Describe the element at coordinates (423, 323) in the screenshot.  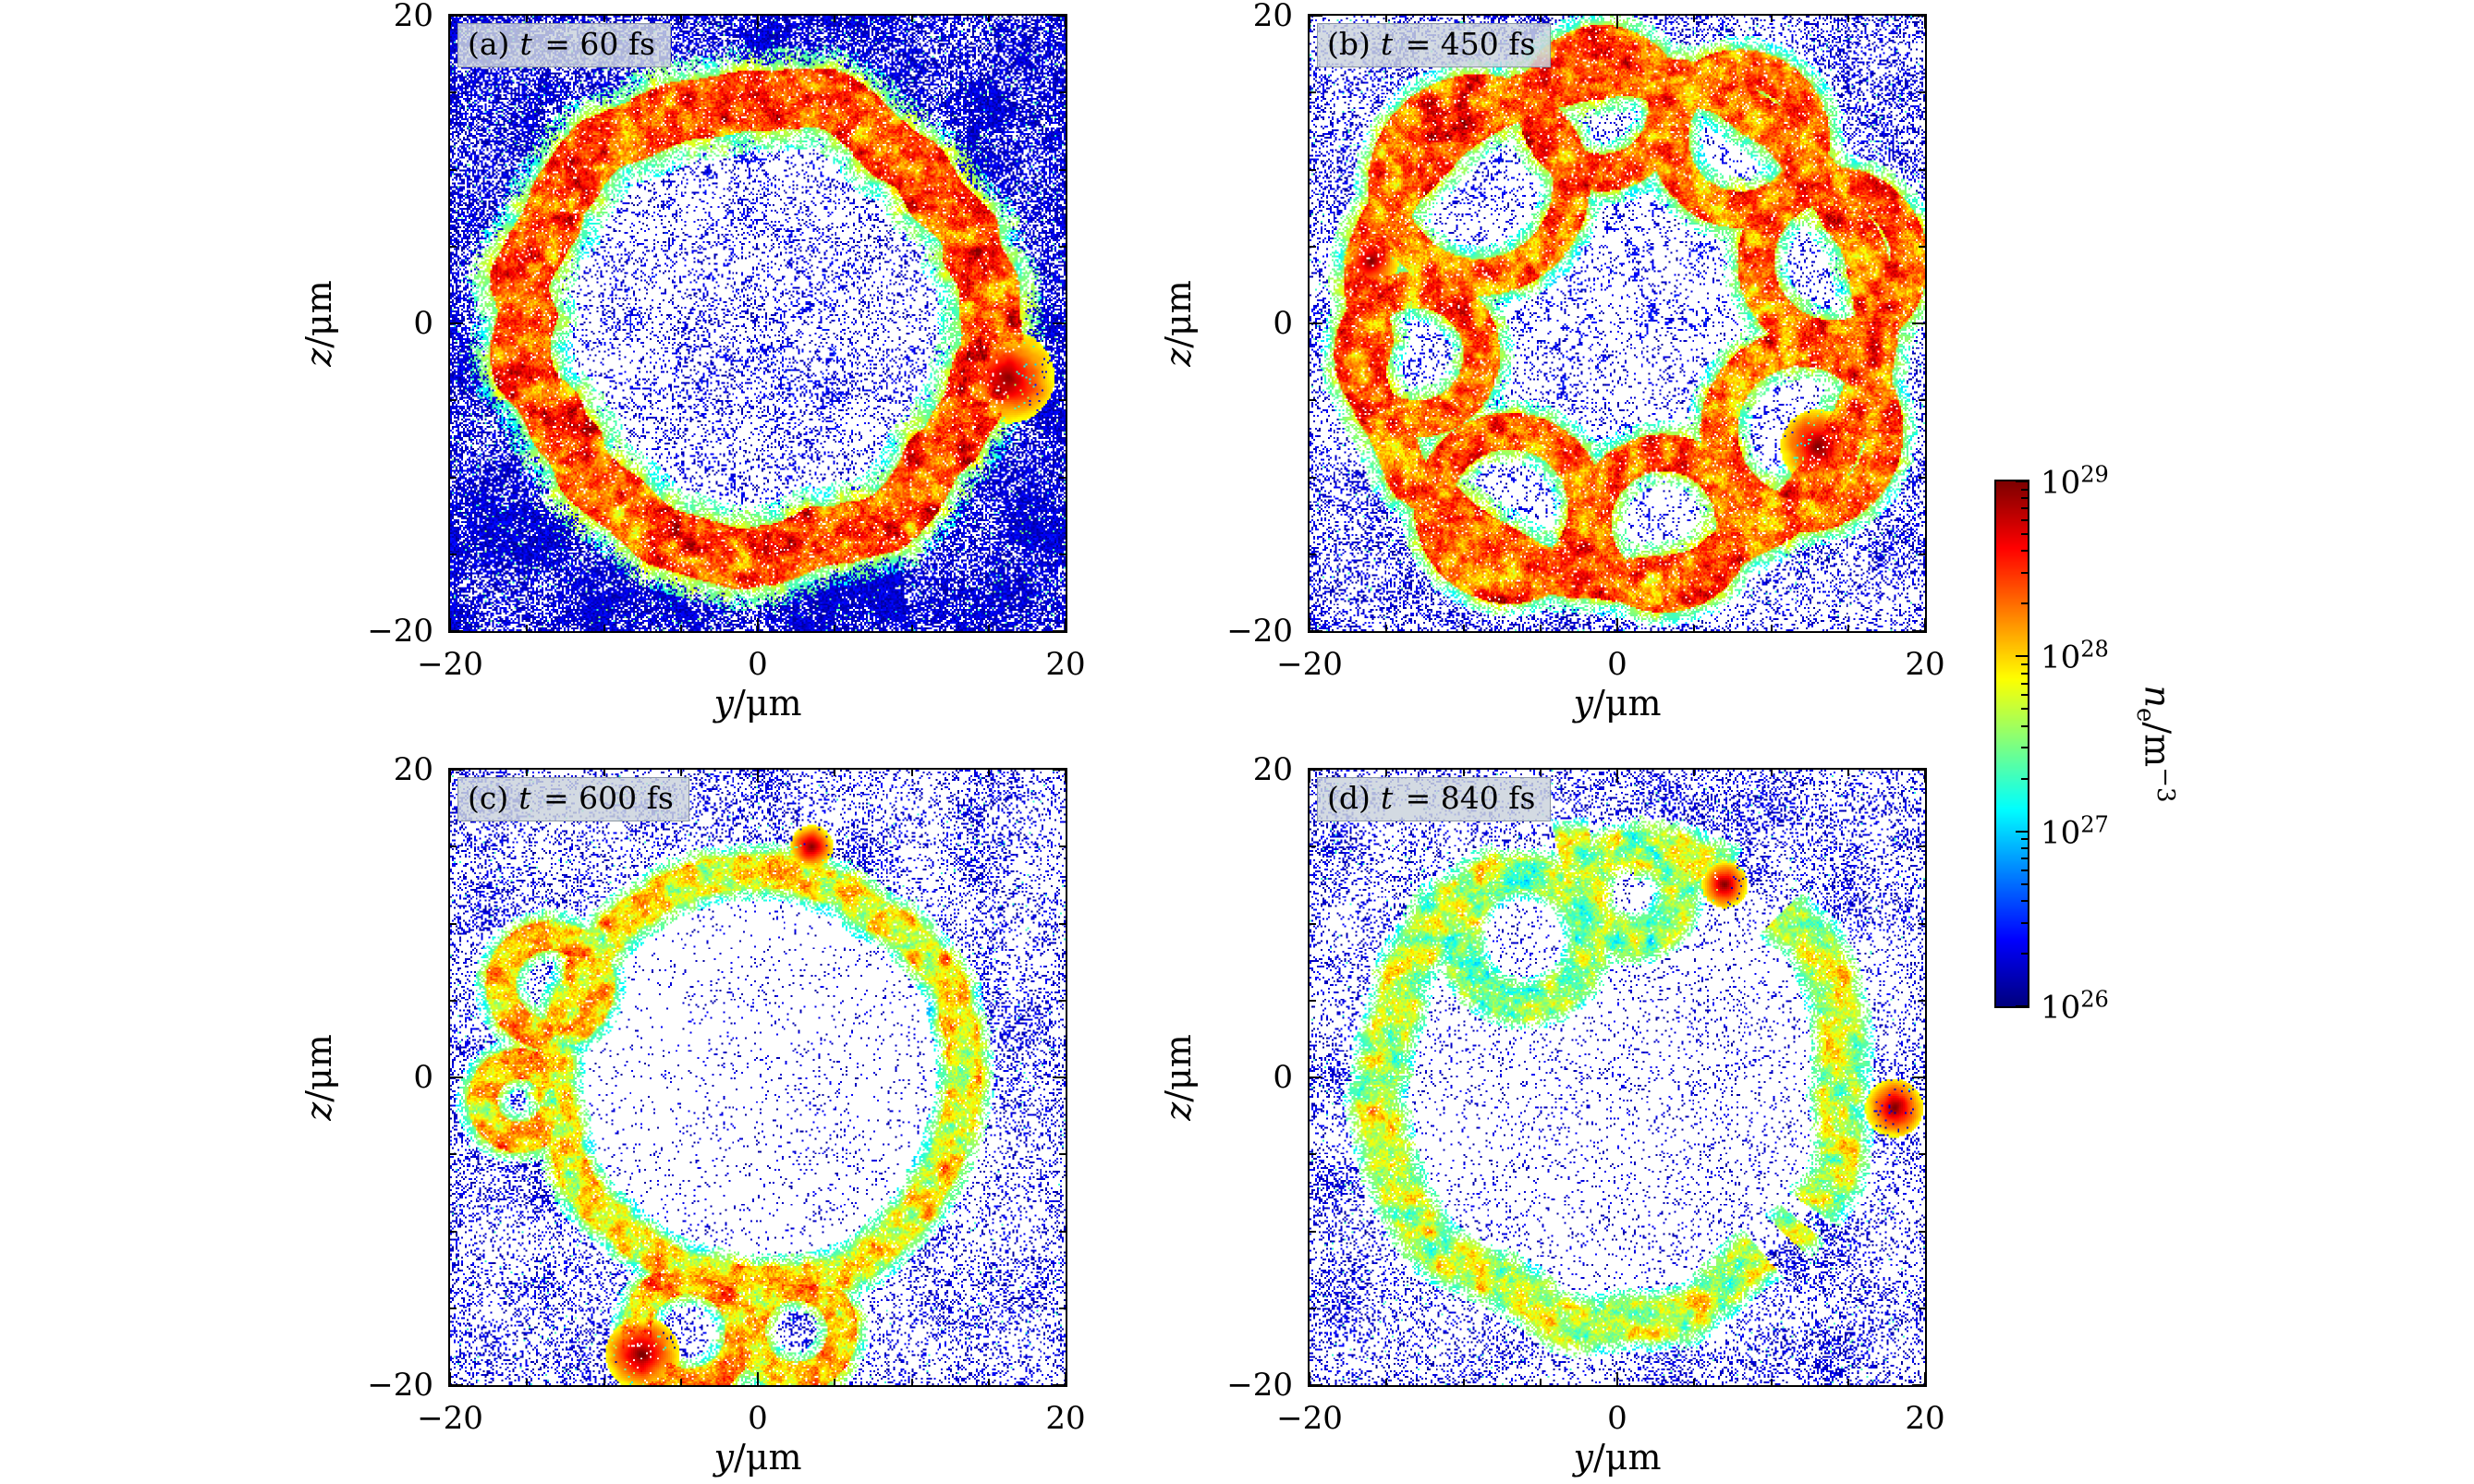
I see `y-tick-label: 0` at that location.